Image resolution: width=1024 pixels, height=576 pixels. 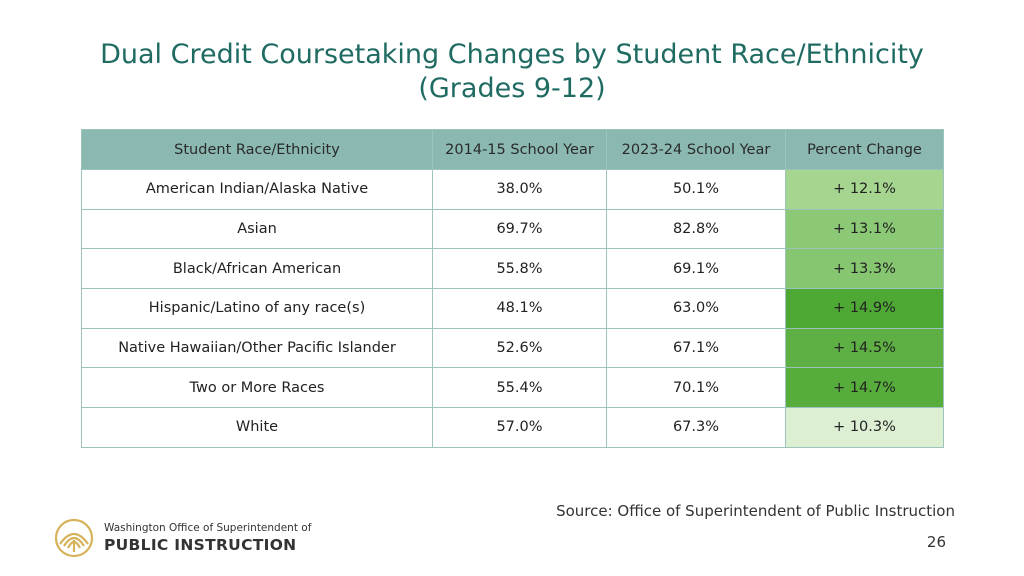 I want to click on header-percent-change: Percent Change, so click(x=864, y=149).